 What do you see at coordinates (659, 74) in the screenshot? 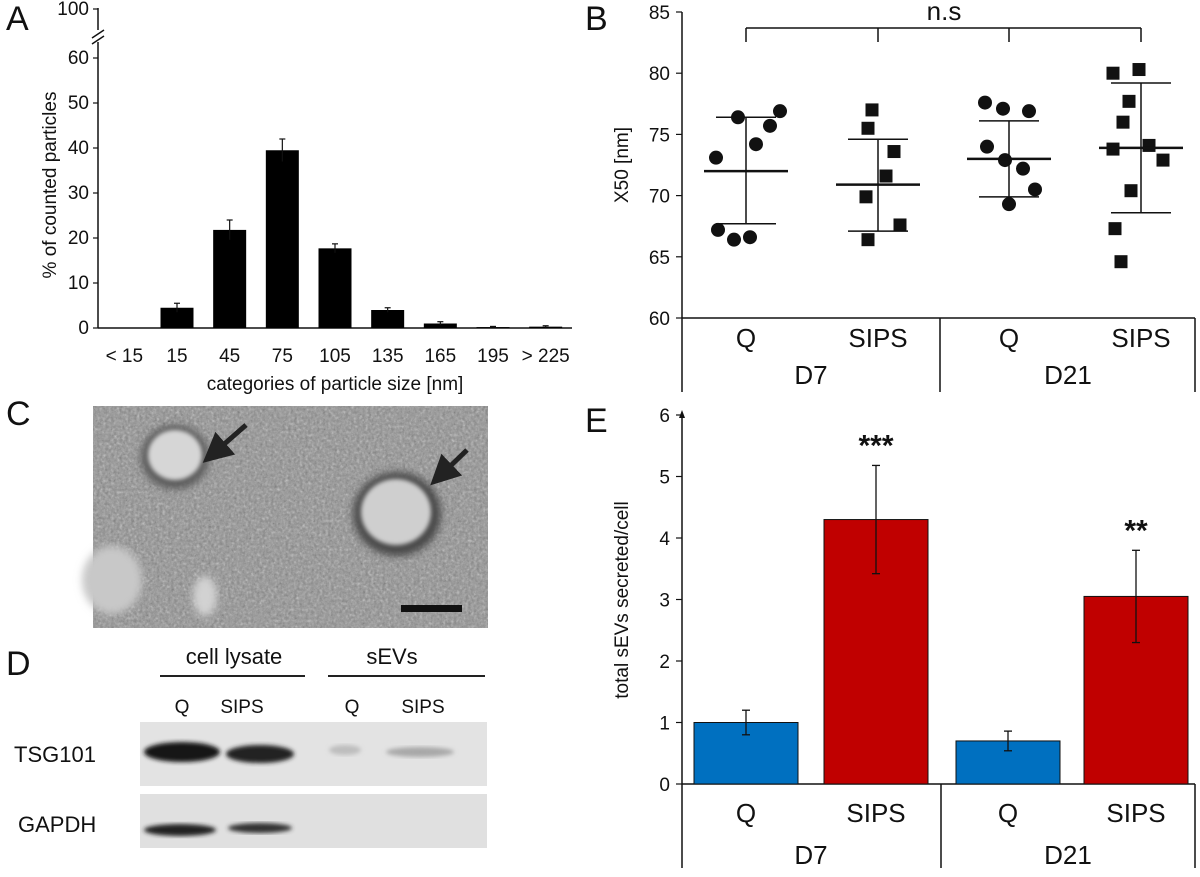
I see `y-tick-label: 80` at bounding box center [659, 74].